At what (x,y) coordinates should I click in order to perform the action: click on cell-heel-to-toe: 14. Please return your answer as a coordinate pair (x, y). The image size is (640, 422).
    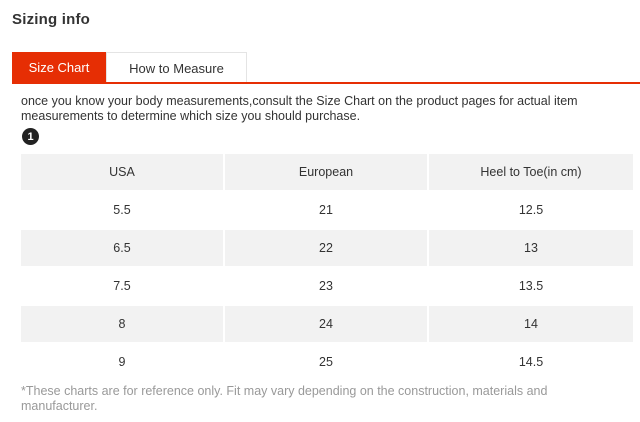
    Looking at the image, I should click on (531, 324).